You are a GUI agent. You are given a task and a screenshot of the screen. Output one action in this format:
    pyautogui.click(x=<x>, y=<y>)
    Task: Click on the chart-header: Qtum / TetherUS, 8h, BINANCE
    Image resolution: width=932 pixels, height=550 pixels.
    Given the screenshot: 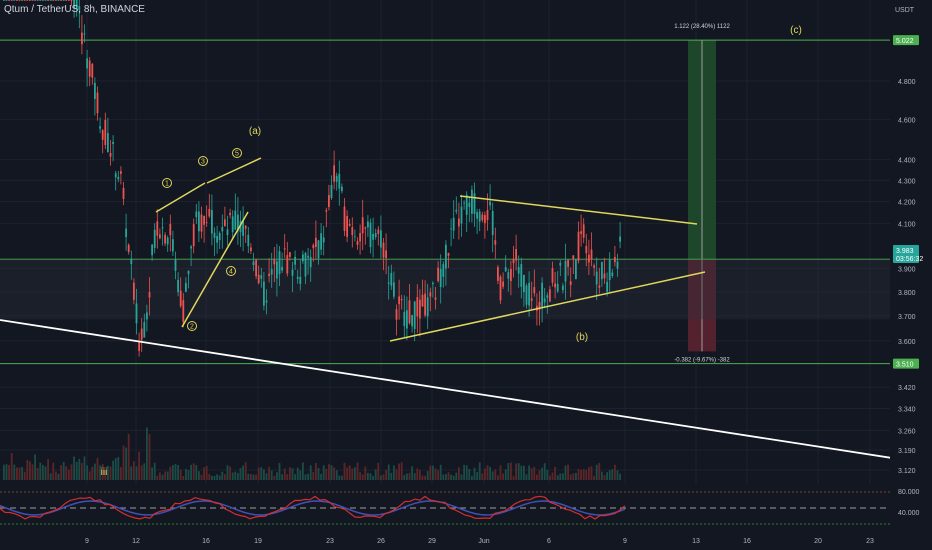 What is the action you would take?
    pyautogui.click(x=74, y=9)
    